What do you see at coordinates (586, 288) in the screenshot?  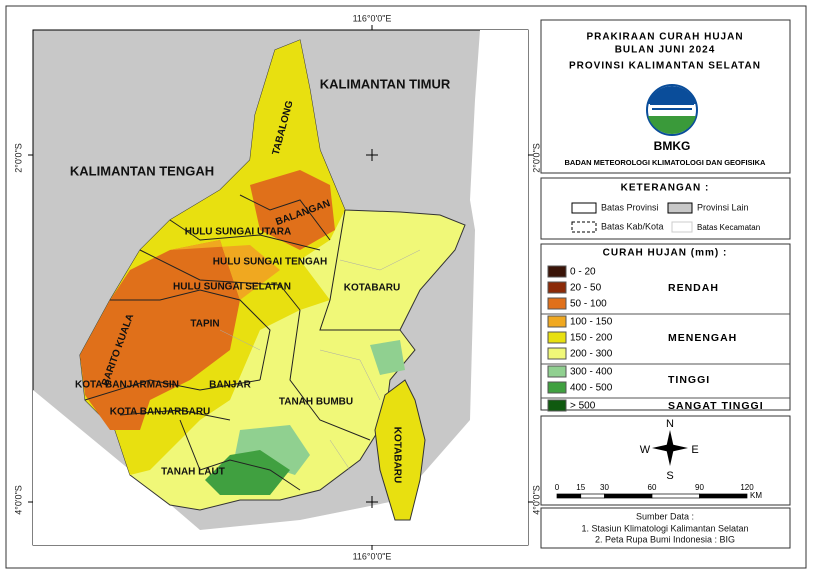 I see `legend-range: 20 - 50` at bounding box center [586, 288].